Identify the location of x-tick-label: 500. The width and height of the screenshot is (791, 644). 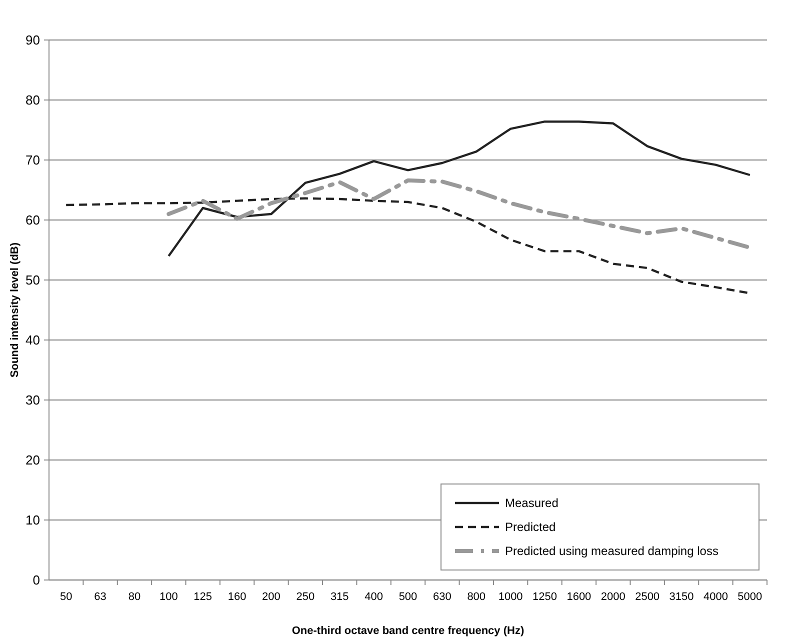
(408, 597).